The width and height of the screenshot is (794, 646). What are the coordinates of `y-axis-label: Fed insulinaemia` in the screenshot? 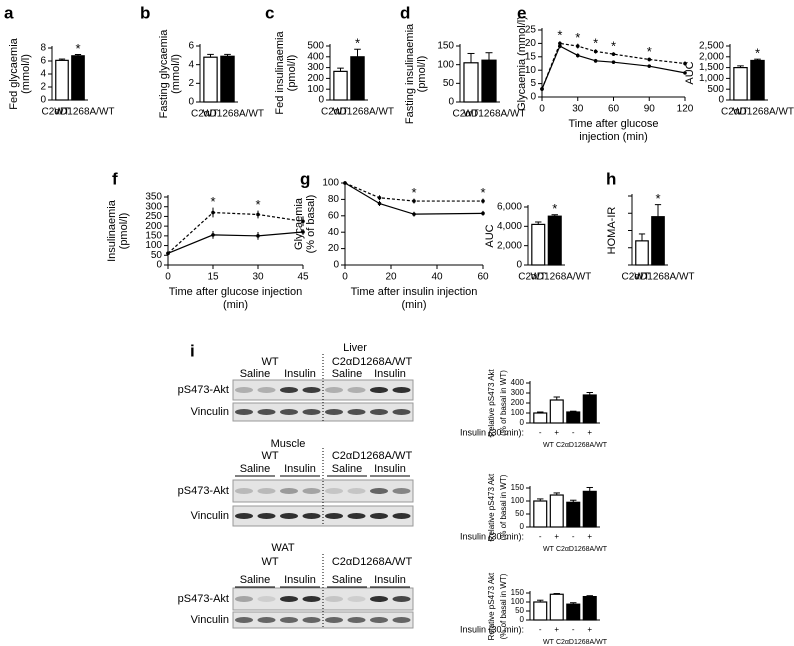 It's located at (280, 73).